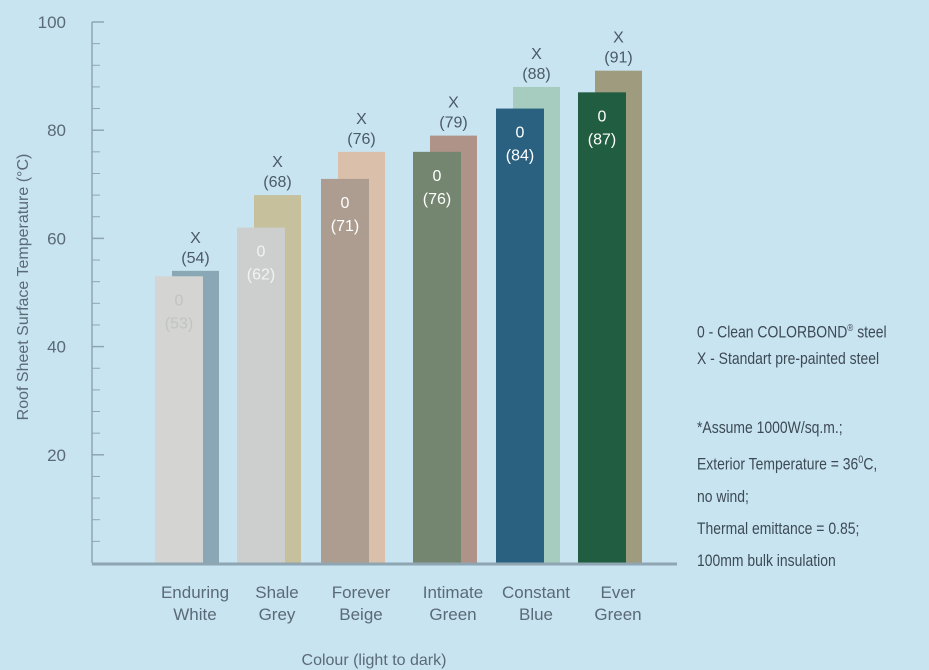  I want to click on note-line-2-suffix: C,, so click(870, 464).